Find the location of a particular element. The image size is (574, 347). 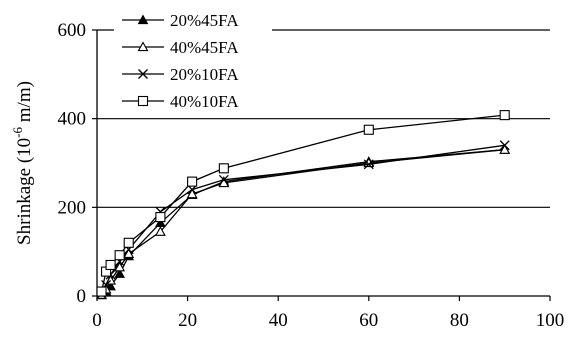

x-axis-ticks: 0 20 40 60 80 100 is located at coordinates (328, 313).